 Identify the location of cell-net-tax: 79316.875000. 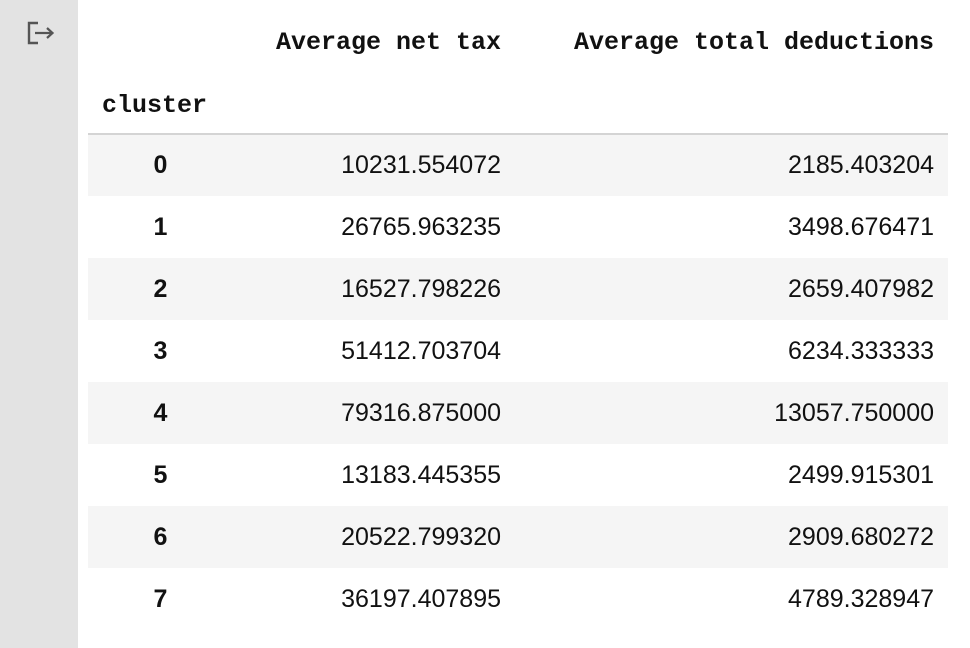
(421, 412).